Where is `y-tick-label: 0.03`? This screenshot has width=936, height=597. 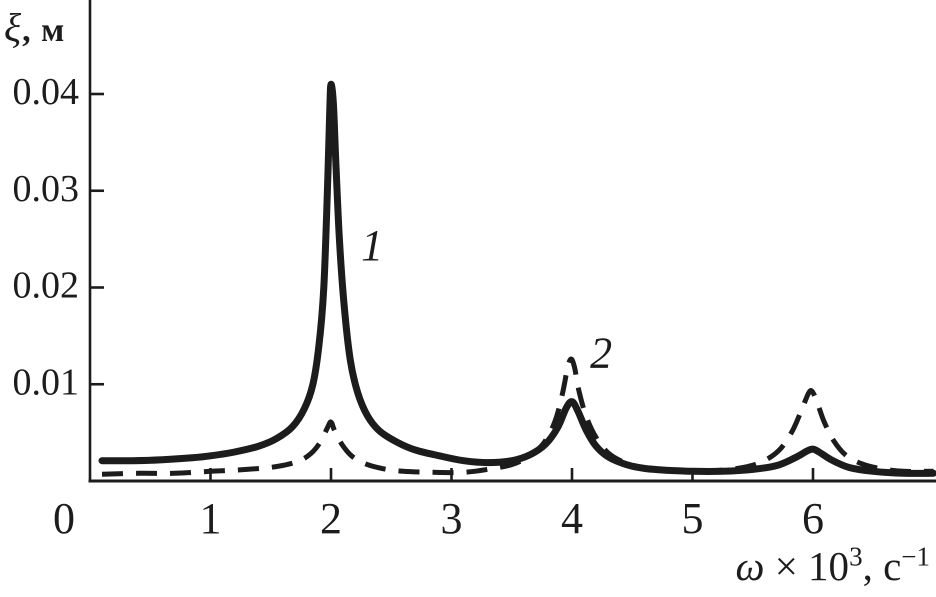
y-tick-label: 0.03 is located at coordinates (46, 189).